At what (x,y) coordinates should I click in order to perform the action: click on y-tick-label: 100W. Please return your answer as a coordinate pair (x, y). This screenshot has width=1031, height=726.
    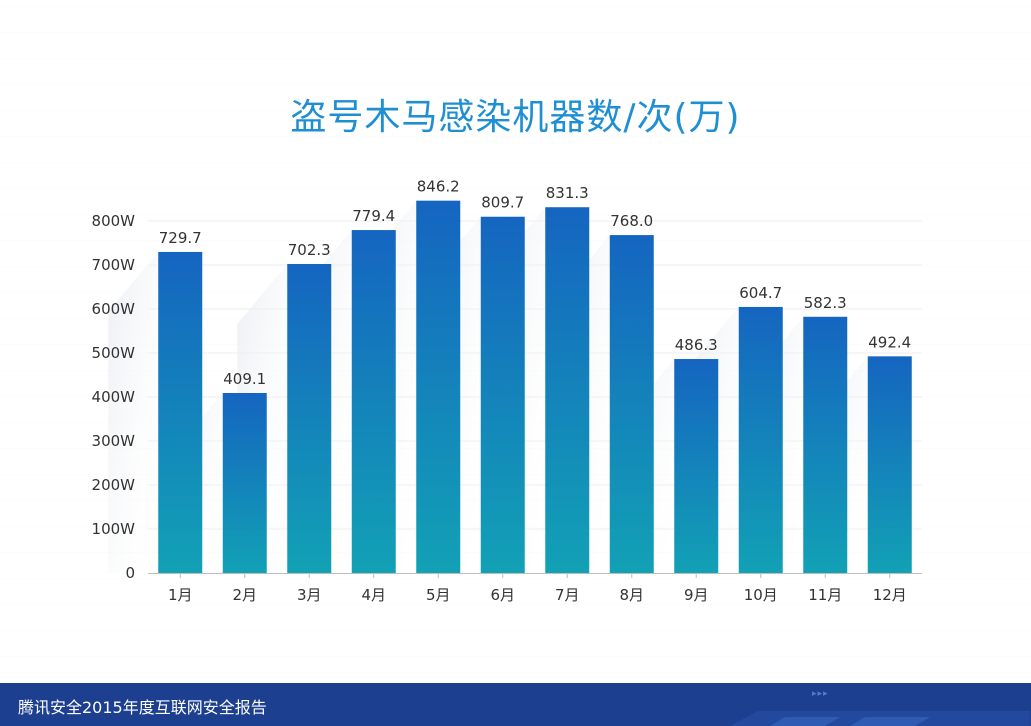
    Looking at the image, I should click on (114, 529).